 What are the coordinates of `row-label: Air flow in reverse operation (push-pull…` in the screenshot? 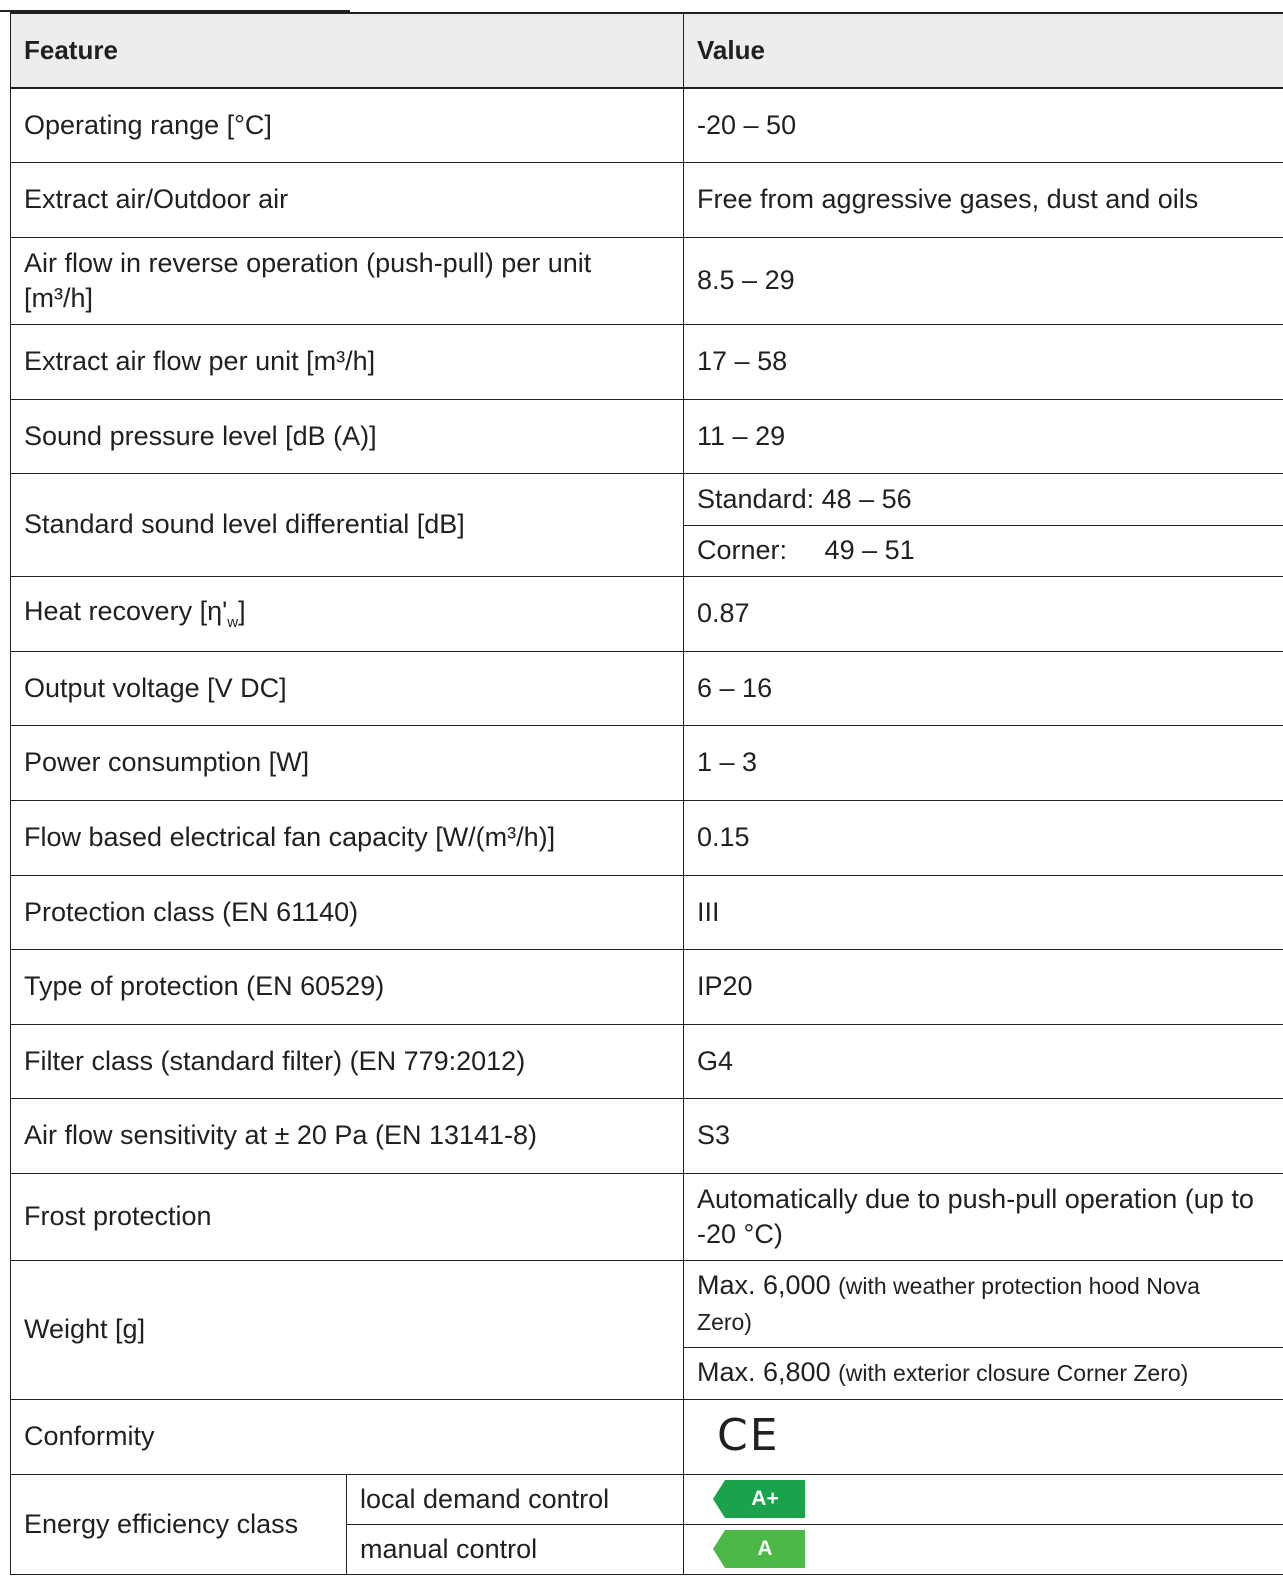 It's located at (347, 280).